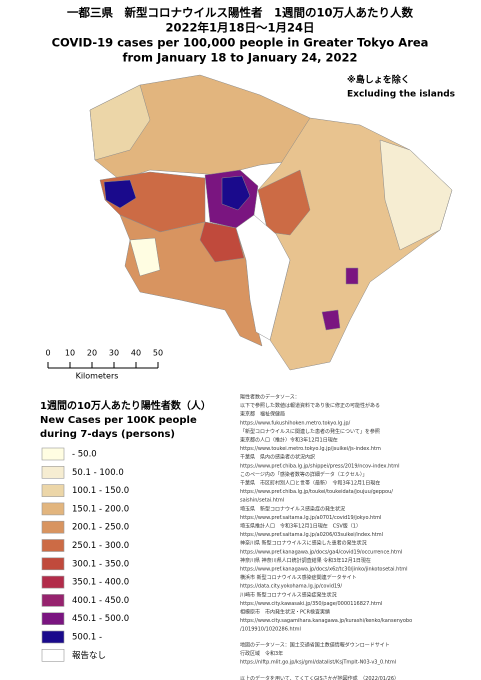 This screenshot has height=680, width=481. I want to click on note: ※島しょを除く Excluding the islands, so click(401, 87).